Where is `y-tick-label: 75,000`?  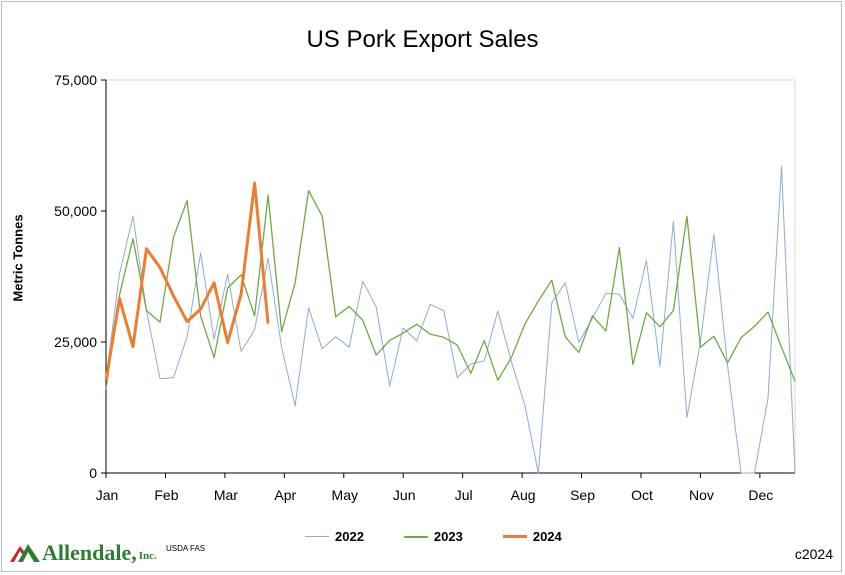
y-tick-label: 75,000 is located at coordinates (75, 80).